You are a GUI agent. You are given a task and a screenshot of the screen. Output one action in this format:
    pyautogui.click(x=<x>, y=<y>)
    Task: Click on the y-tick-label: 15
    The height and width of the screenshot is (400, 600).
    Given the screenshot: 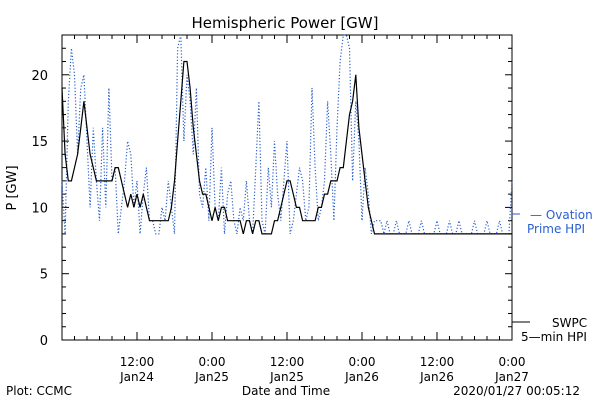 What is the action you would take?
    pyautogui.click(x=39, y=142)
    